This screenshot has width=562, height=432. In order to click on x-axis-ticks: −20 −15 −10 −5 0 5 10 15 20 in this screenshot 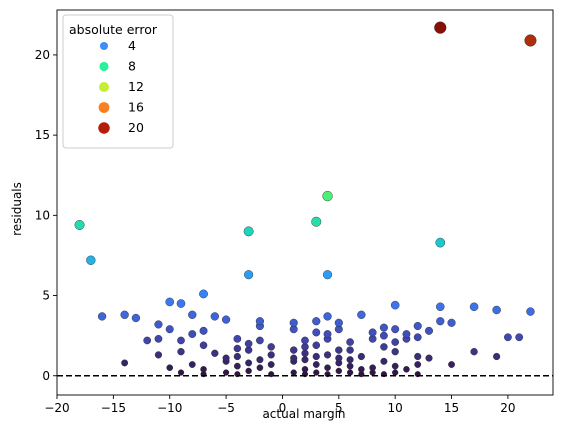, I will do `click(280, 405)`.